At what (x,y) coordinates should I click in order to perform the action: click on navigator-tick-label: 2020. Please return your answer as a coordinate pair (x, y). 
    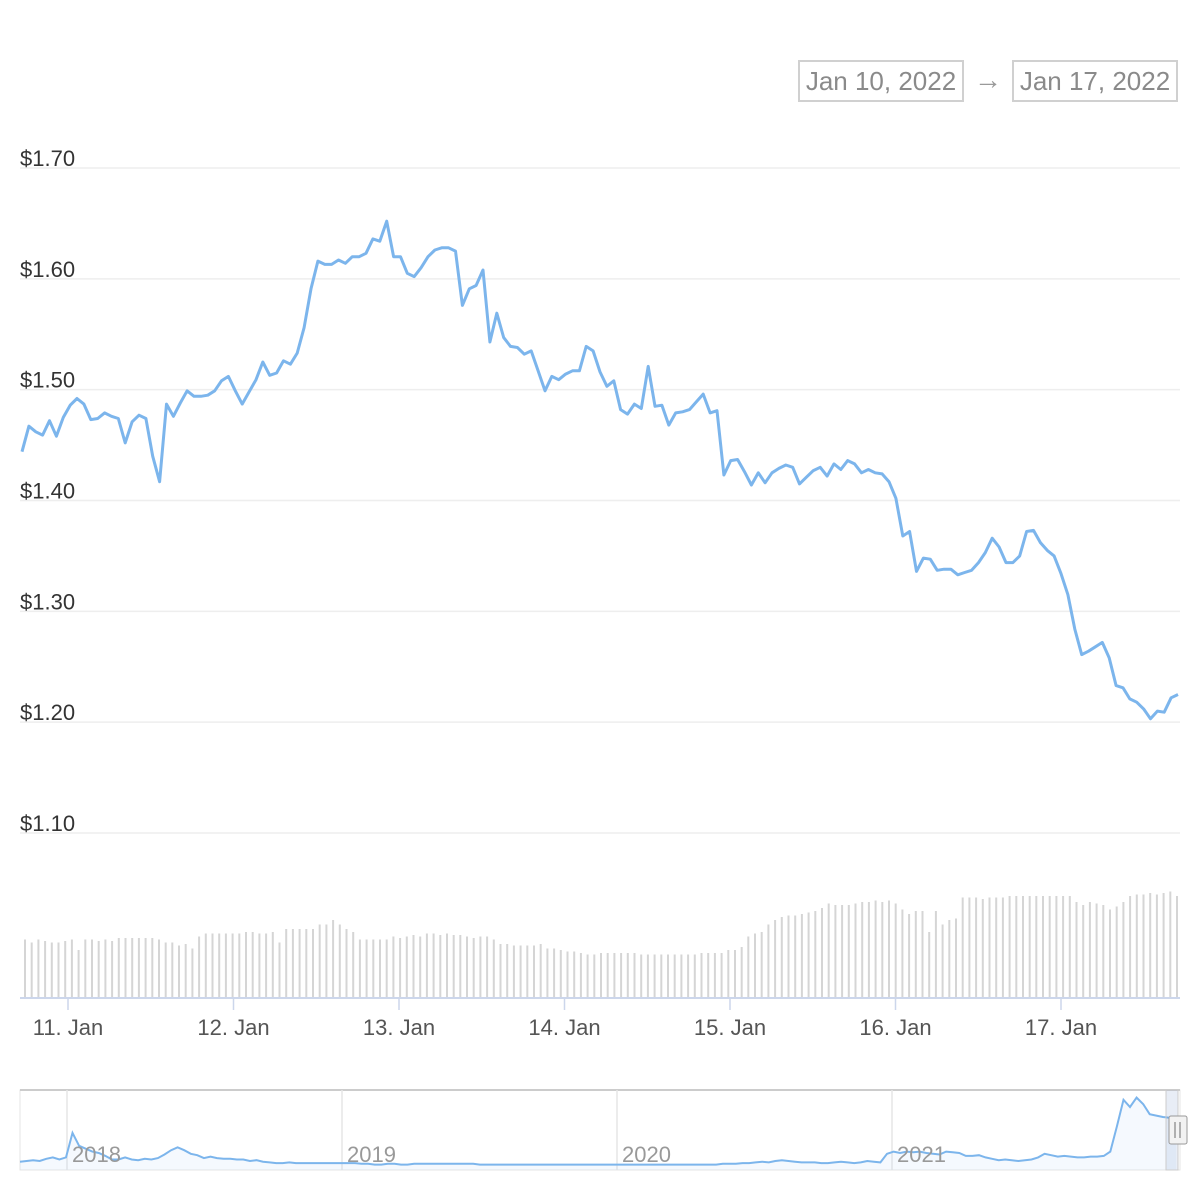
    Looking at the image, I should click on (646, 1154).